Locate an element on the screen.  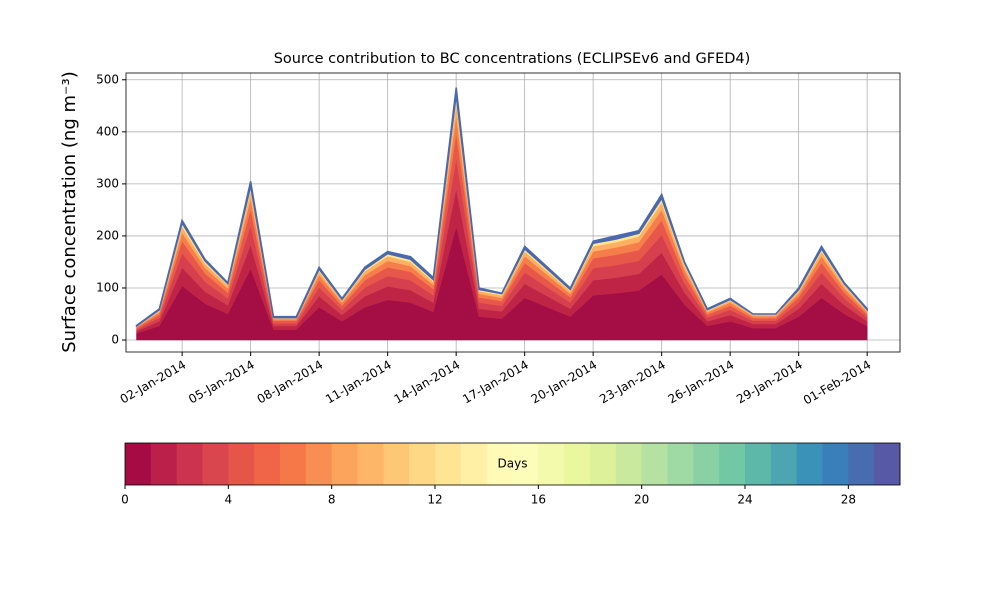
x-tick-label: 14-Jan-2014 is located at coordinates (427, 382).